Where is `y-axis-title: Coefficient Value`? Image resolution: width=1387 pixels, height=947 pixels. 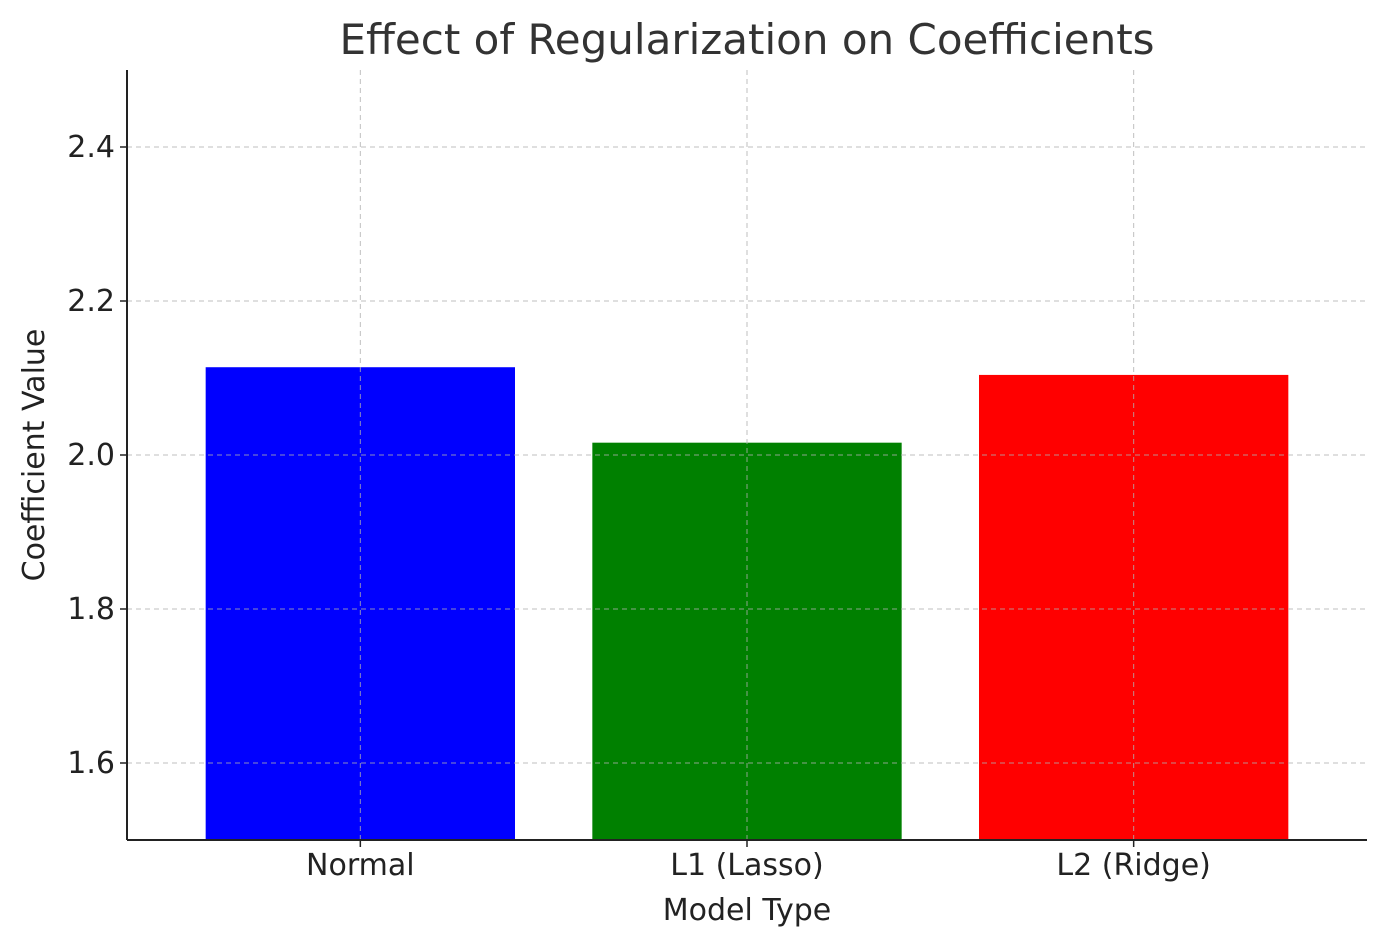 y-axis-title: Coefficient Value is located at coordinates (34, 455).